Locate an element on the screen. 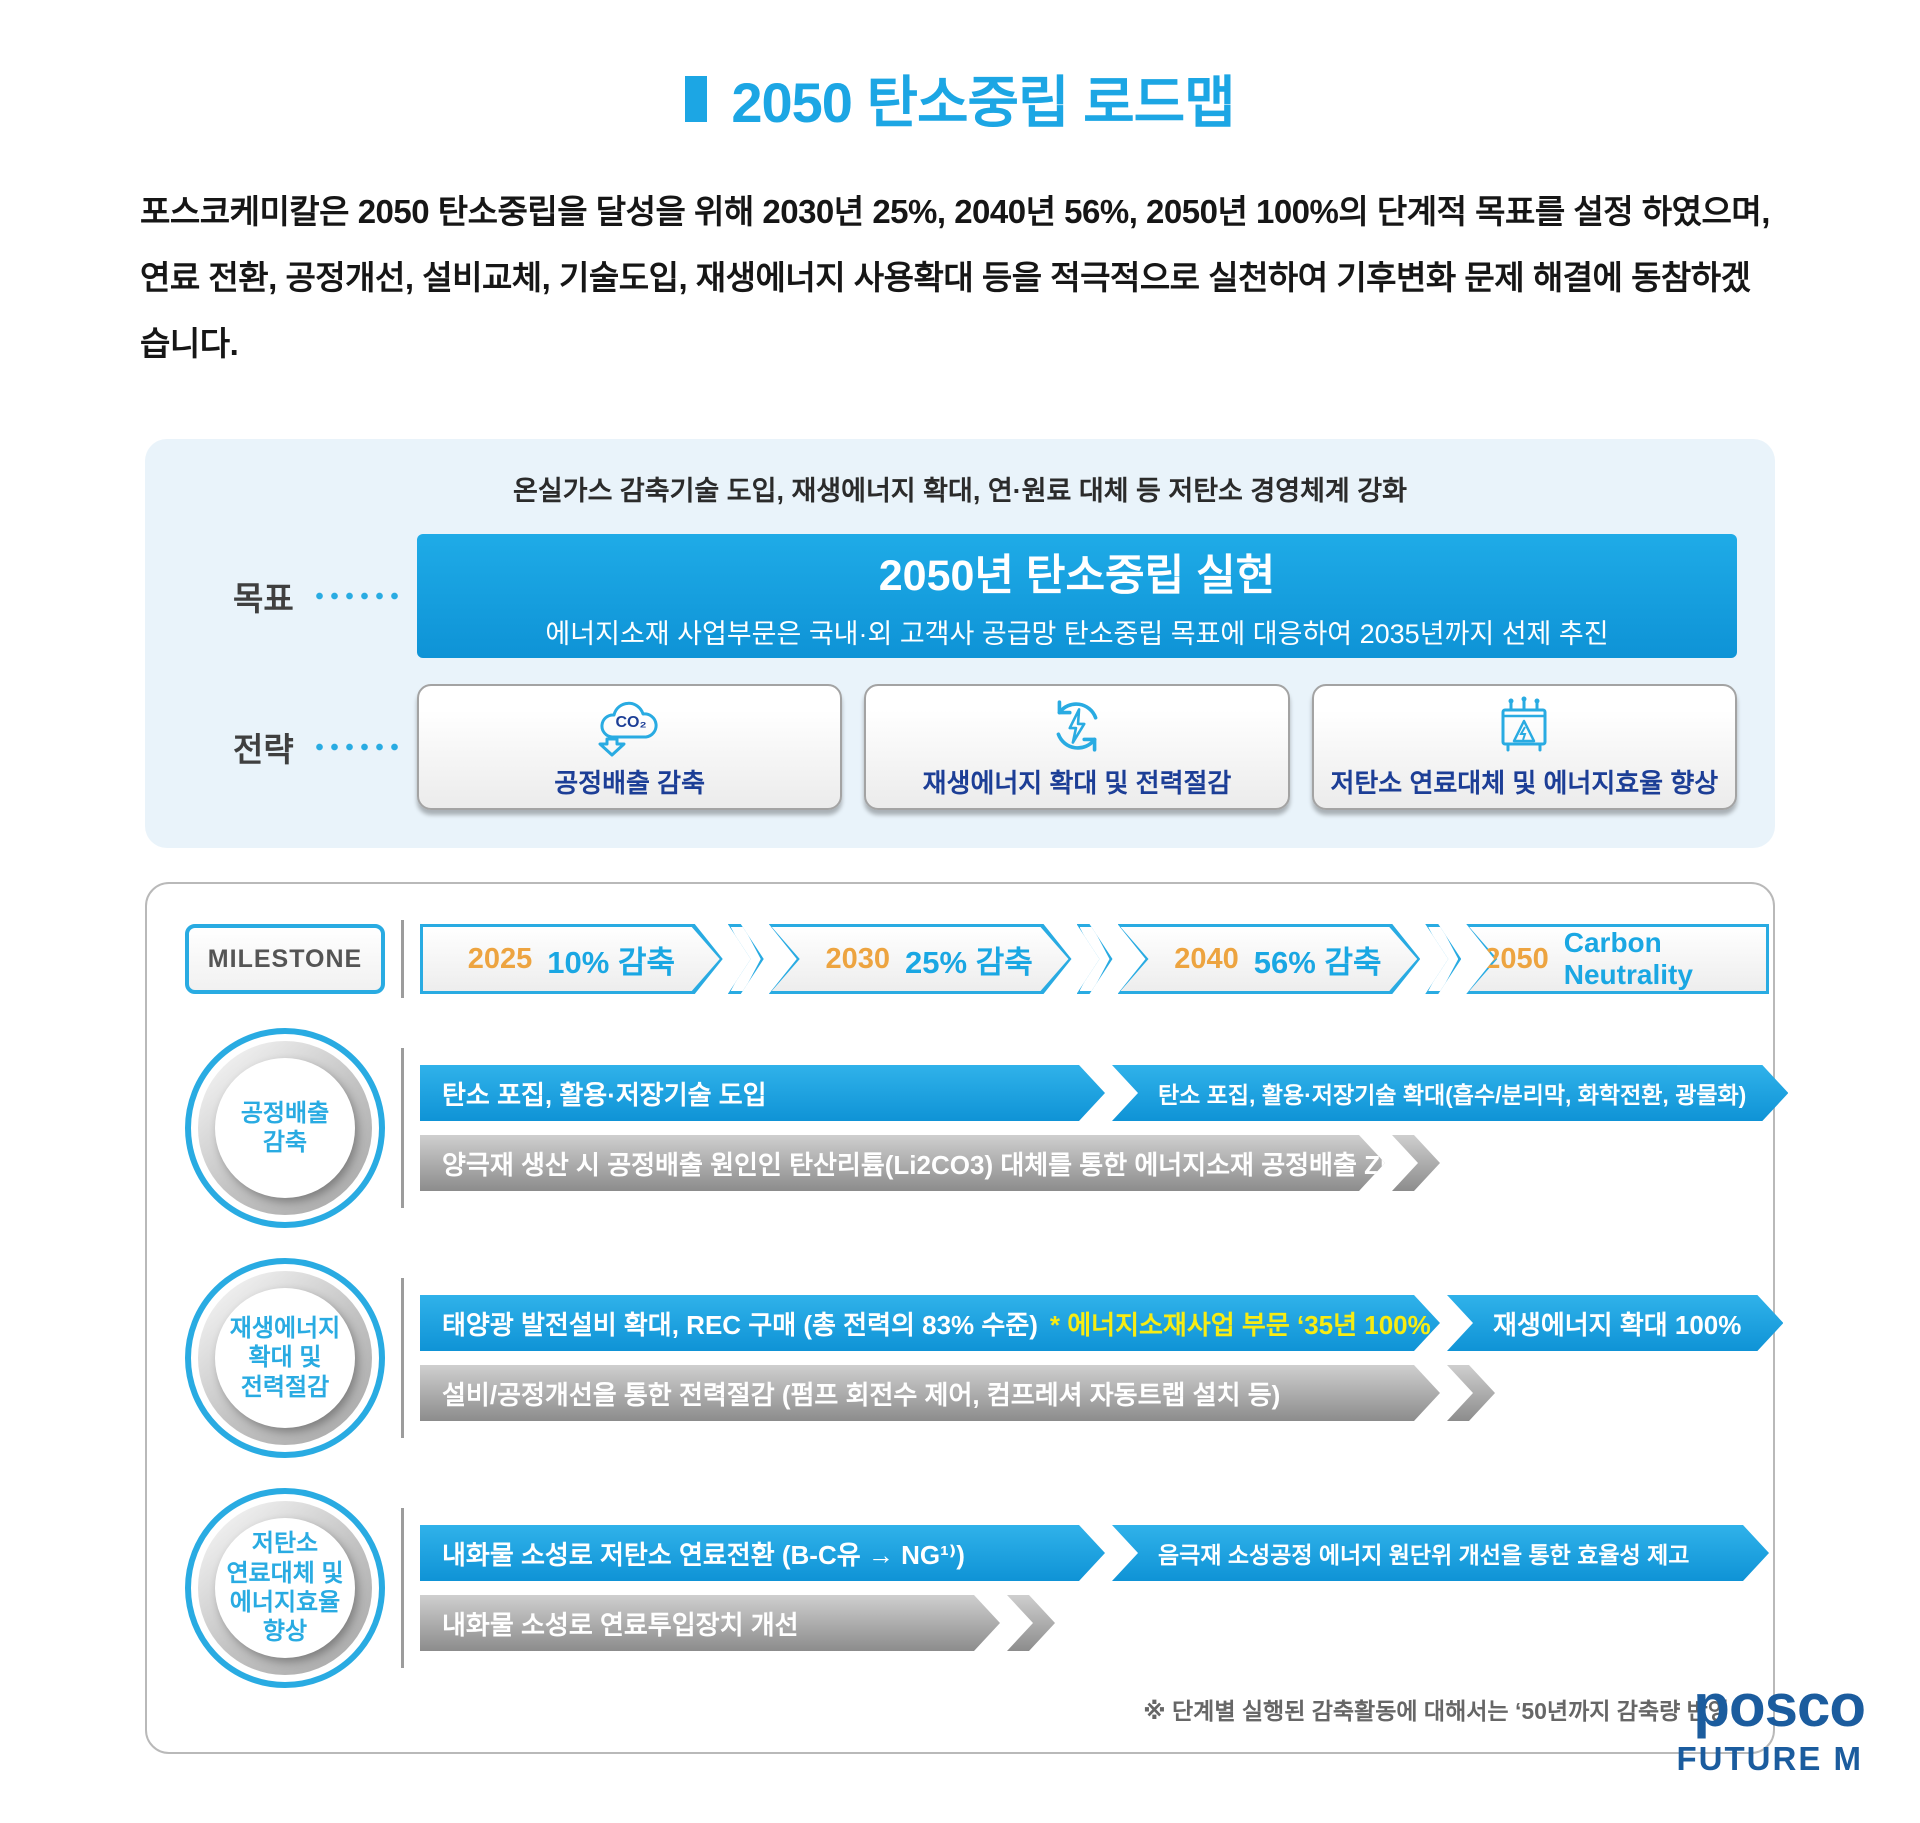 The image size is (1920, 1823). goal-label: 목표 is located at coordinates (263, 598).